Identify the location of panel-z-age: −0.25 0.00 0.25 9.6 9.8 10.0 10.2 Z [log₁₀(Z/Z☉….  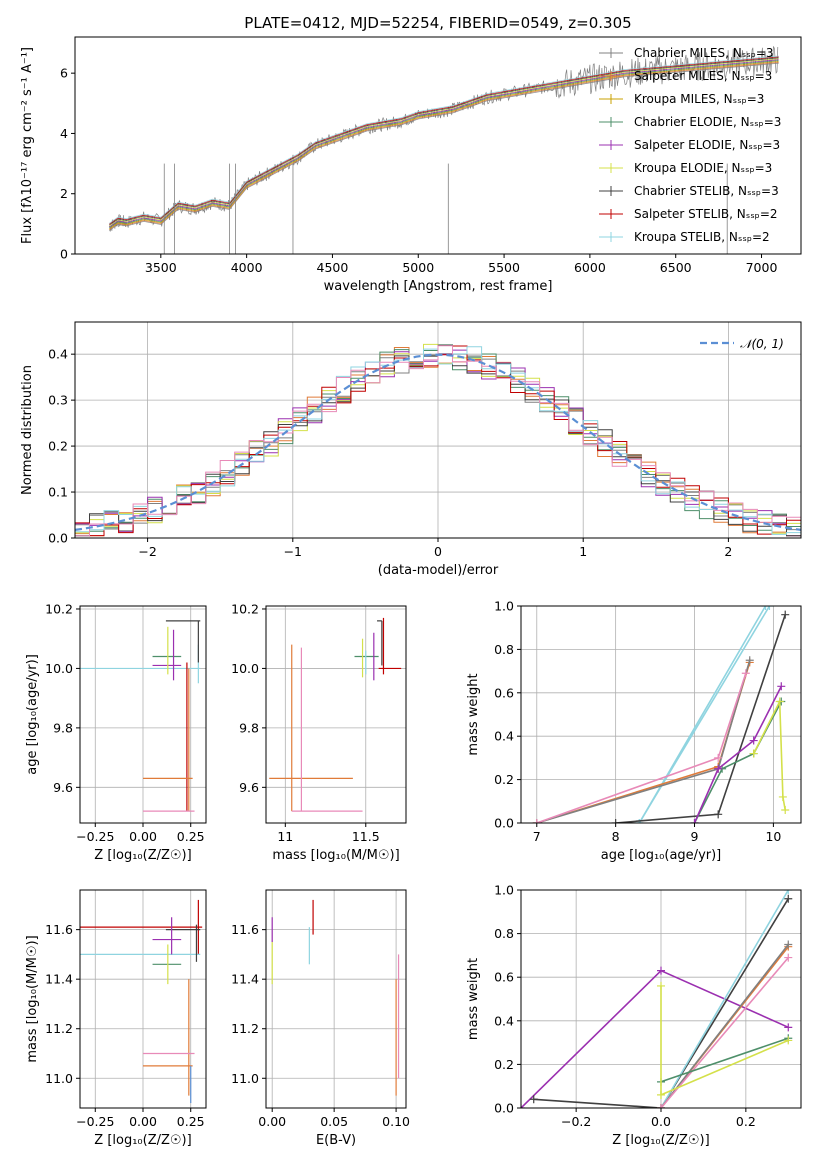
(116, 732).